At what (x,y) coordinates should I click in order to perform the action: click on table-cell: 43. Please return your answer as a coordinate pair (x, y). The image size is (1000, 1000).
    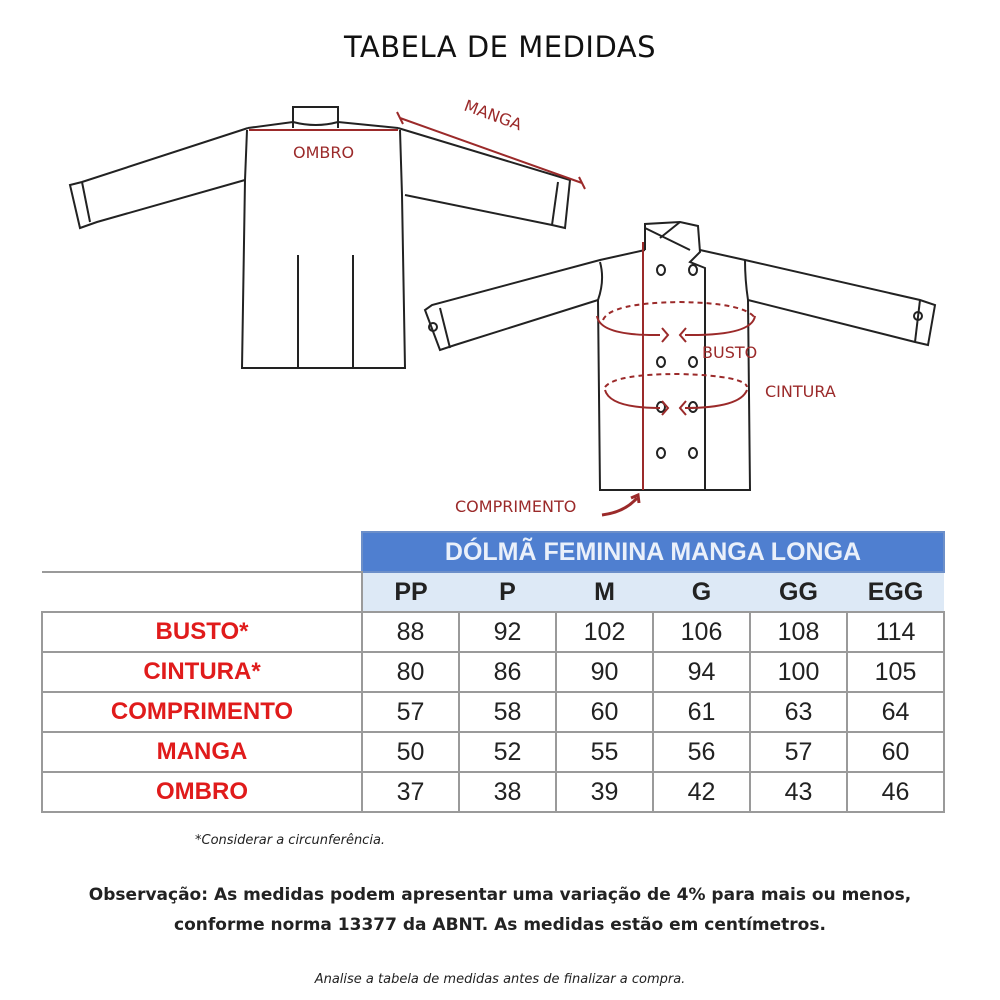
    Looking at the image, I should click on (798, 792).